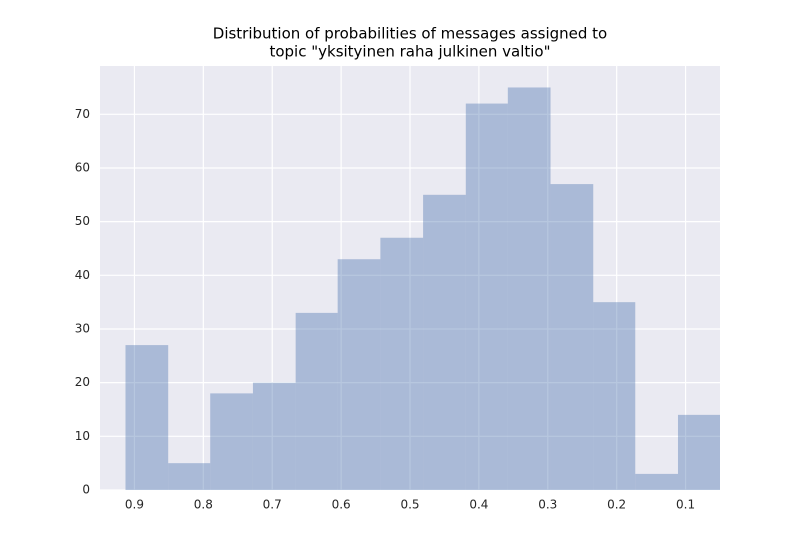  Describe the element at coordinates (341, 505) in the screenshot. I see `x-tick-label: 0.6` at that location.